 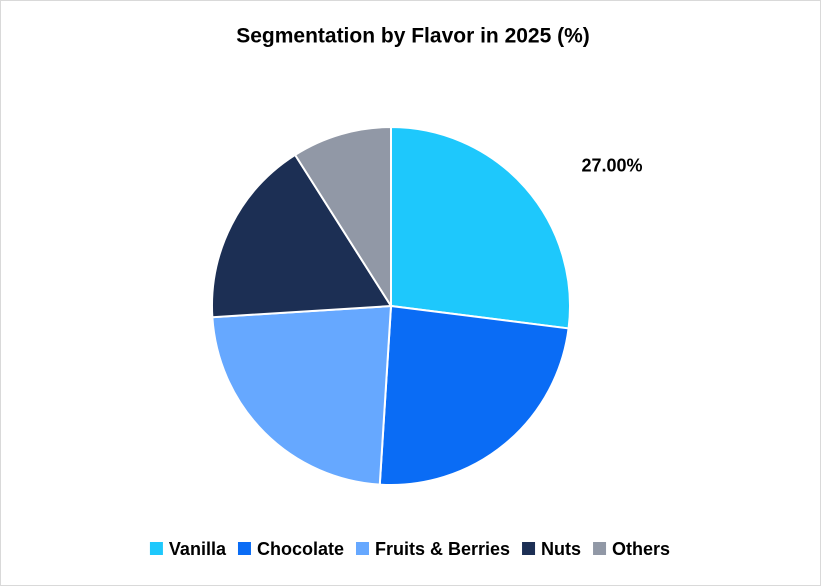 What do you see at coordinates (442, 549) in the screenshot?
I see `legend-text: Fruits & Berries` at bounding box center [442, 549].